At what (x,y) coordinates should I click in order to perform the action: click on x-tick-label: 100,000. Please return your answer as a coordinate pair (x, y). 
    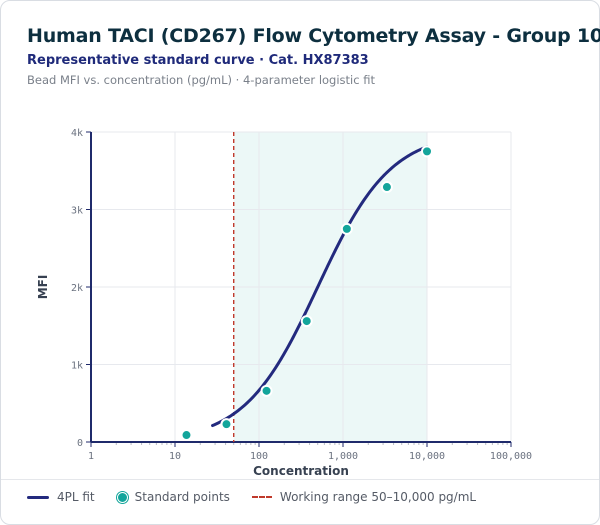
    Looking at the image, I should click on (511, 456).